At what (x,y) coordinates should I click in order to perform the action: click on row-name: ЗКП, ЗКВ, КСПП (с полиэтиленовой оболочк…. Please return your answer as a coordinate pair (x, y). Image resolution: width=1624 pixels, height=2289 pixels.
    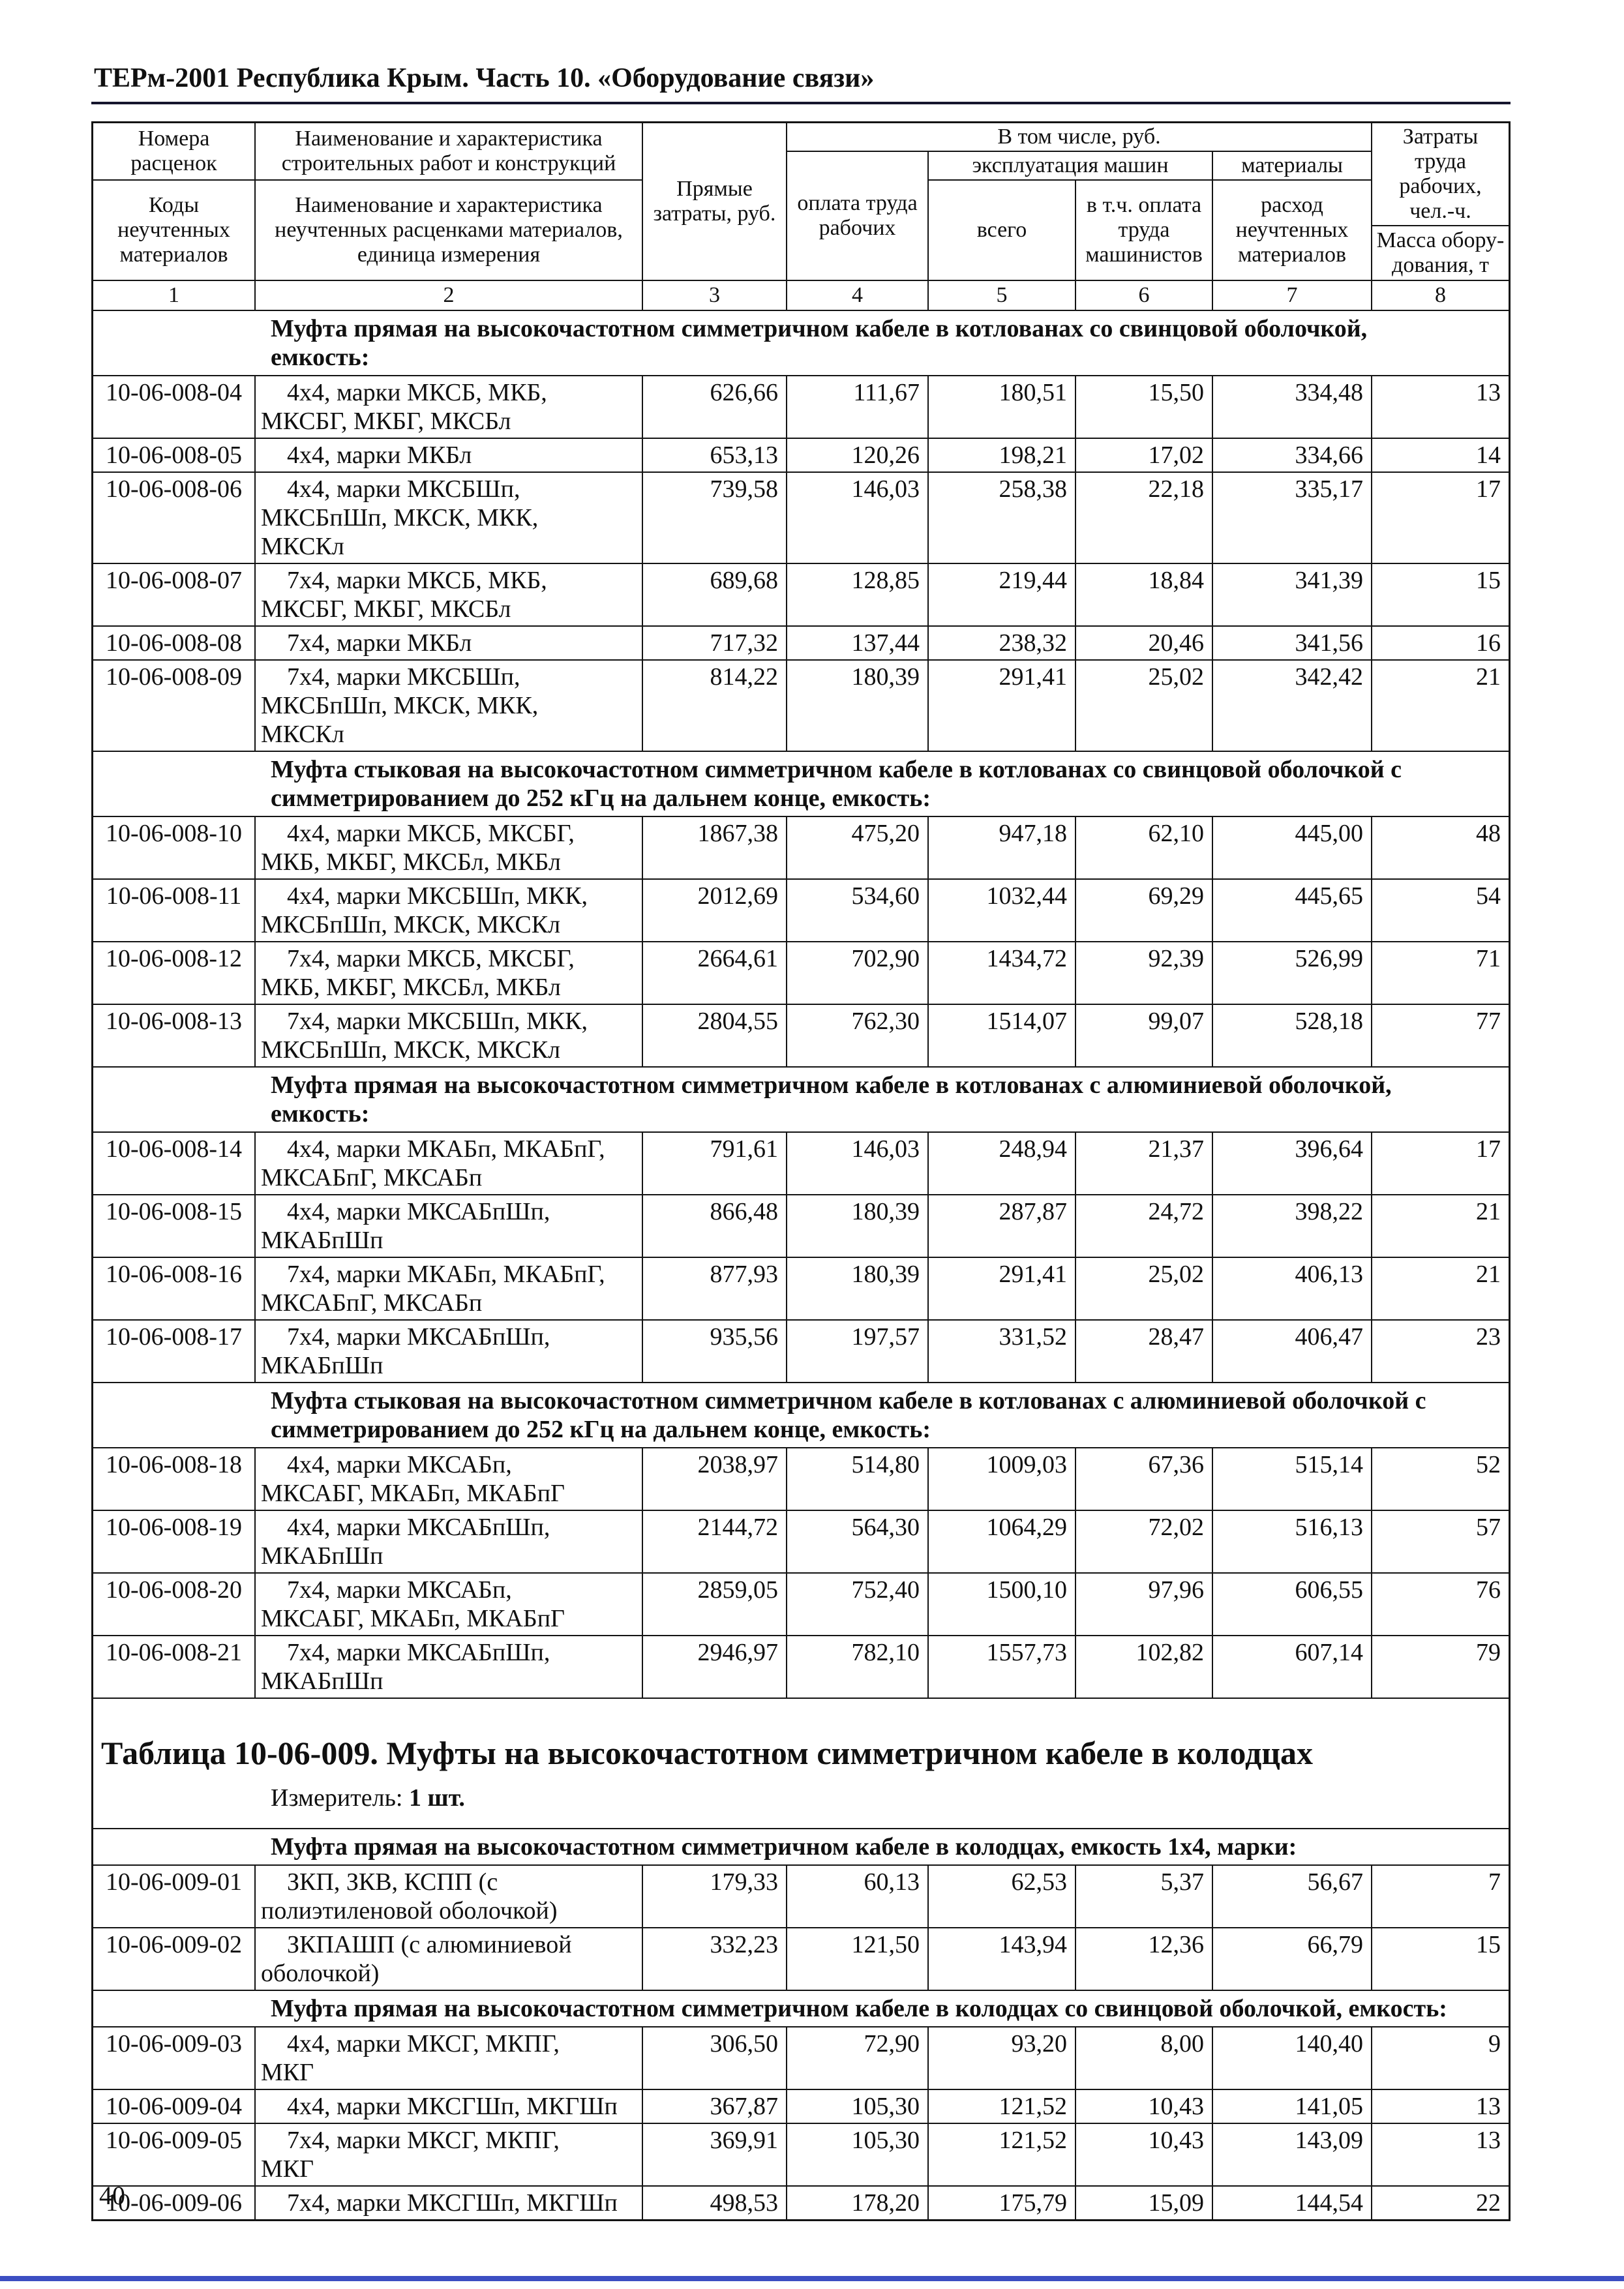
    Looking at the image, I should click on (449, 1897).